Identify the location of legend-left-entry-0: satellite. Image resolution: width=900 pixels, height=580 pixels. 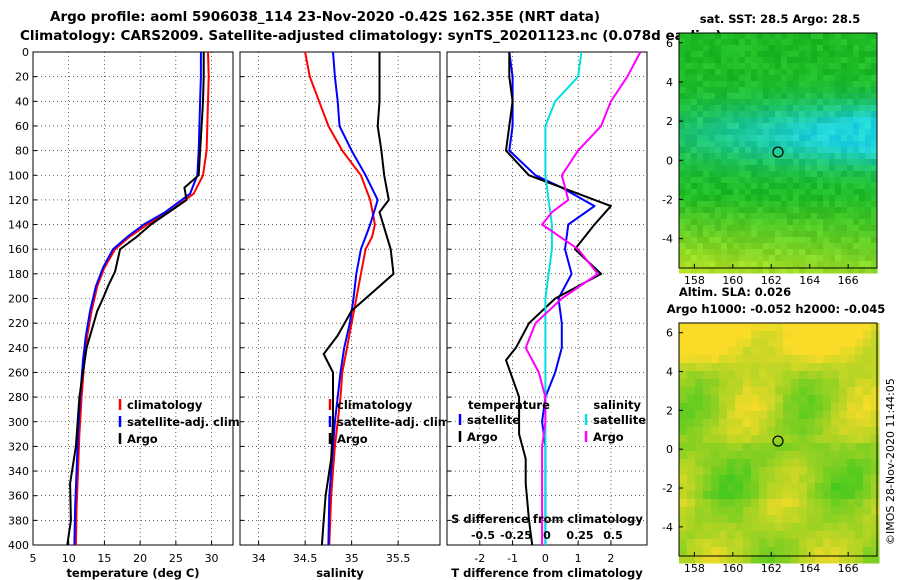
(493, 420).